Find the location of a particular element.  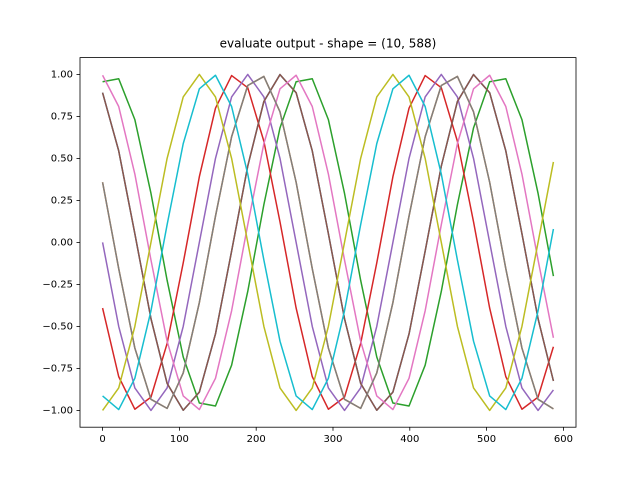

x-tick-label: 200 is located at coordinates (256, 439).